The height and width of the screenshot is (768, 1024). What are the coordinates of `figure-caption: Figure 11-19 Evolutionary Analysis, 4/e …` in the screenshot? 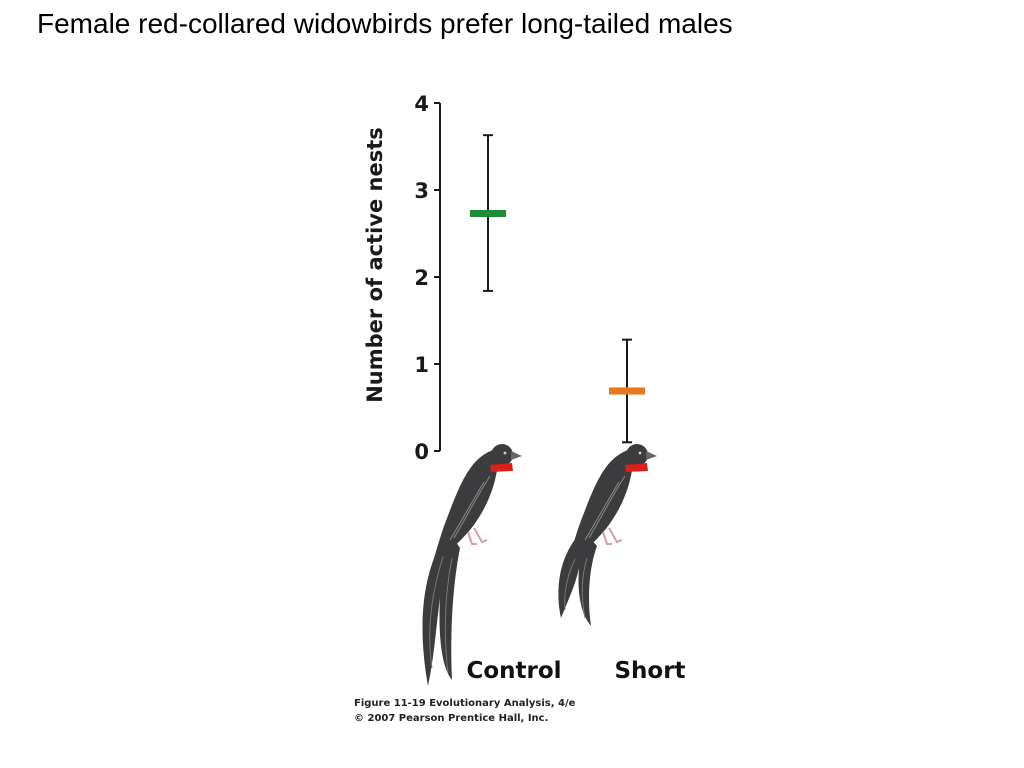 It's located at (464, 711).